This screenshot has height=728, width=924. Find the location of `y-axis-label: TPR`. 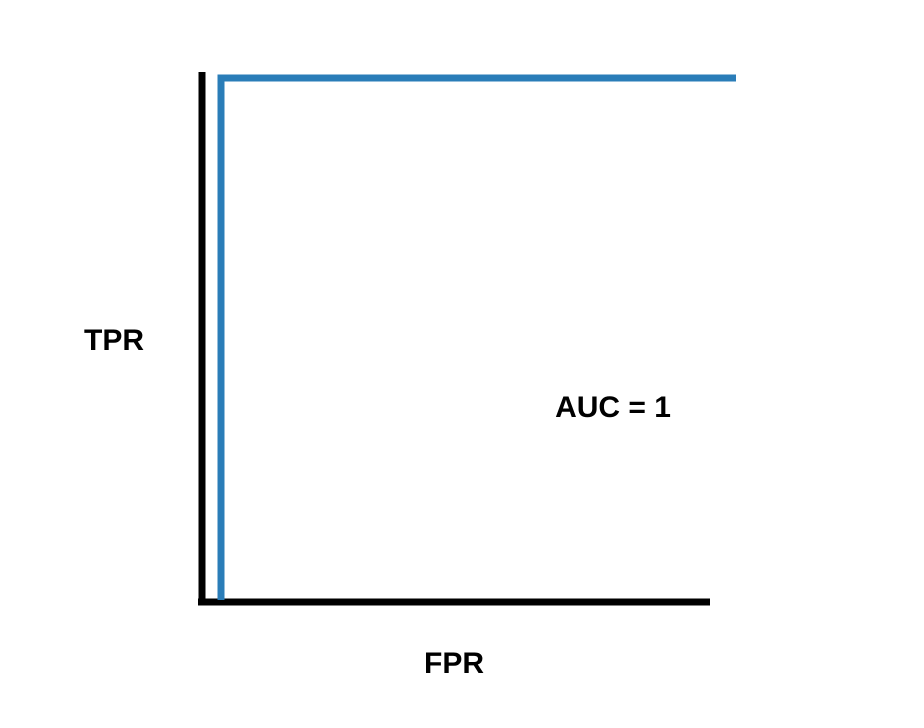

y-axis-label: TPR is located at coordinates (114, 340).